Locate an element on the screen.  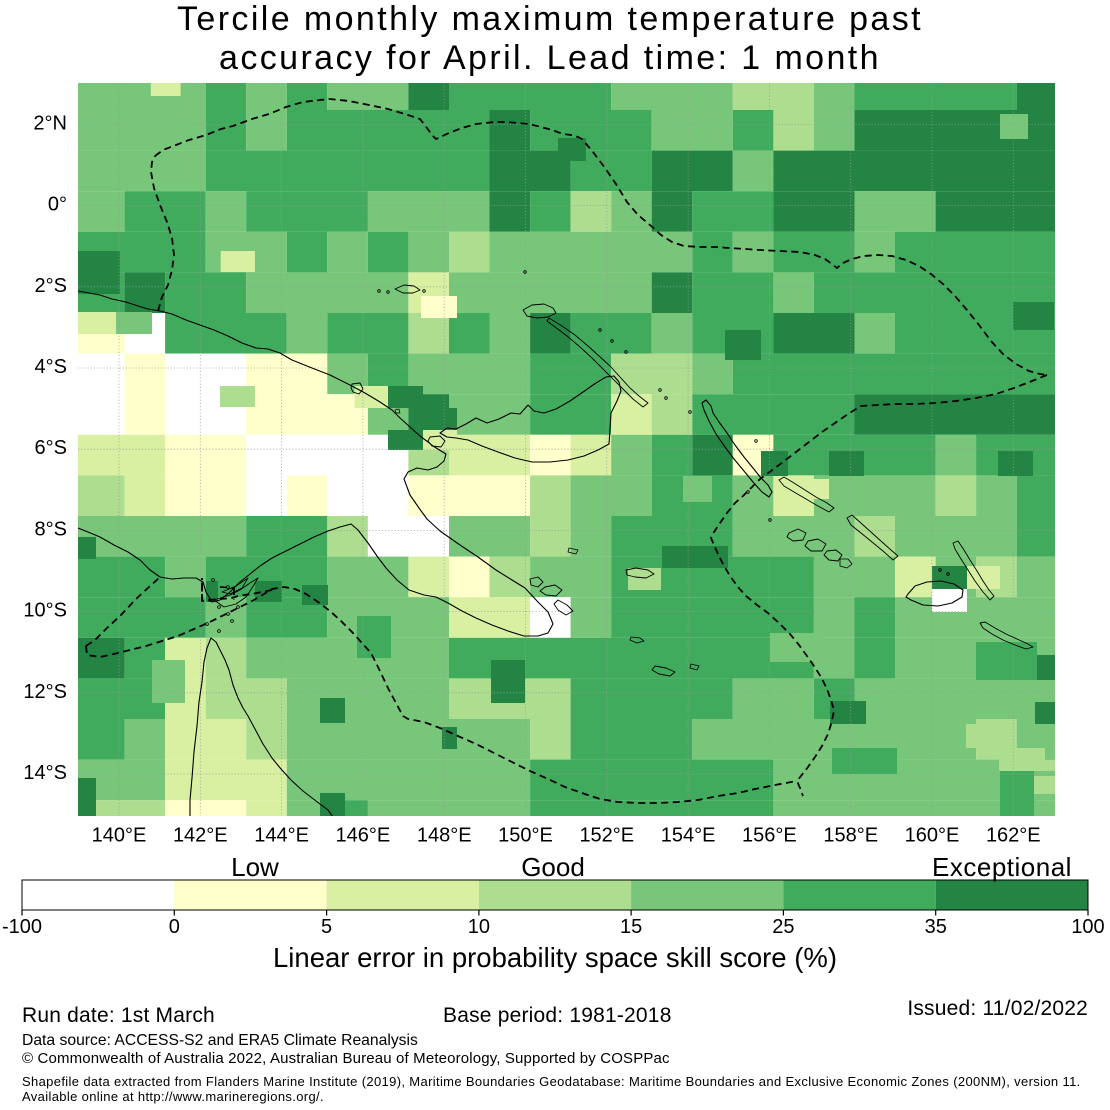
svg-text: 100 is located at coordinates (1087, 927).